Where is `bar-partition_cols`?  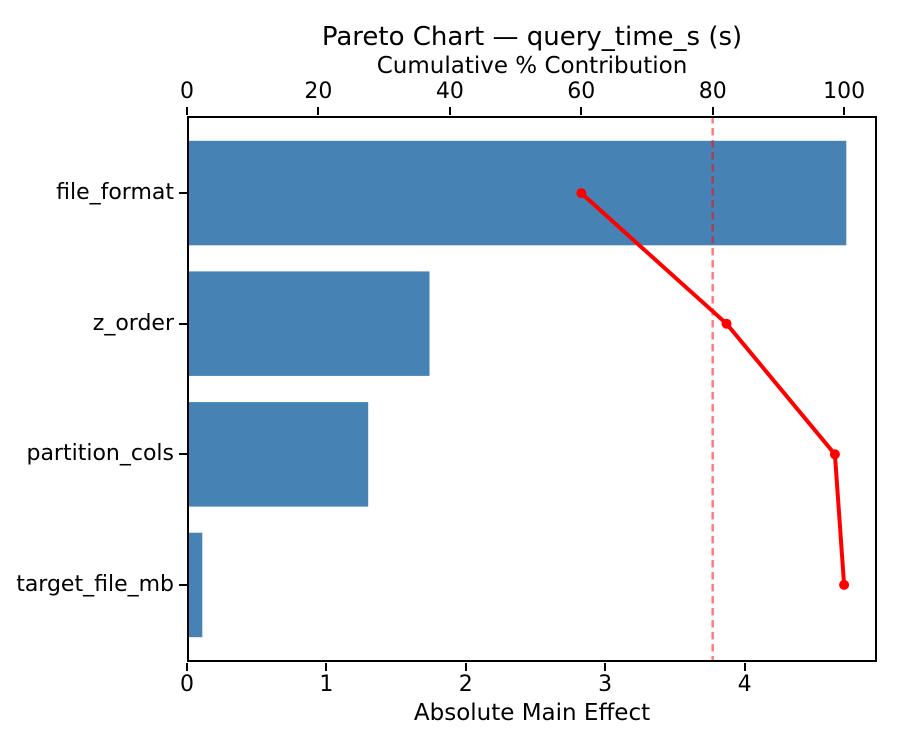
bar-partition_cols is located at coordinates (278, 454).